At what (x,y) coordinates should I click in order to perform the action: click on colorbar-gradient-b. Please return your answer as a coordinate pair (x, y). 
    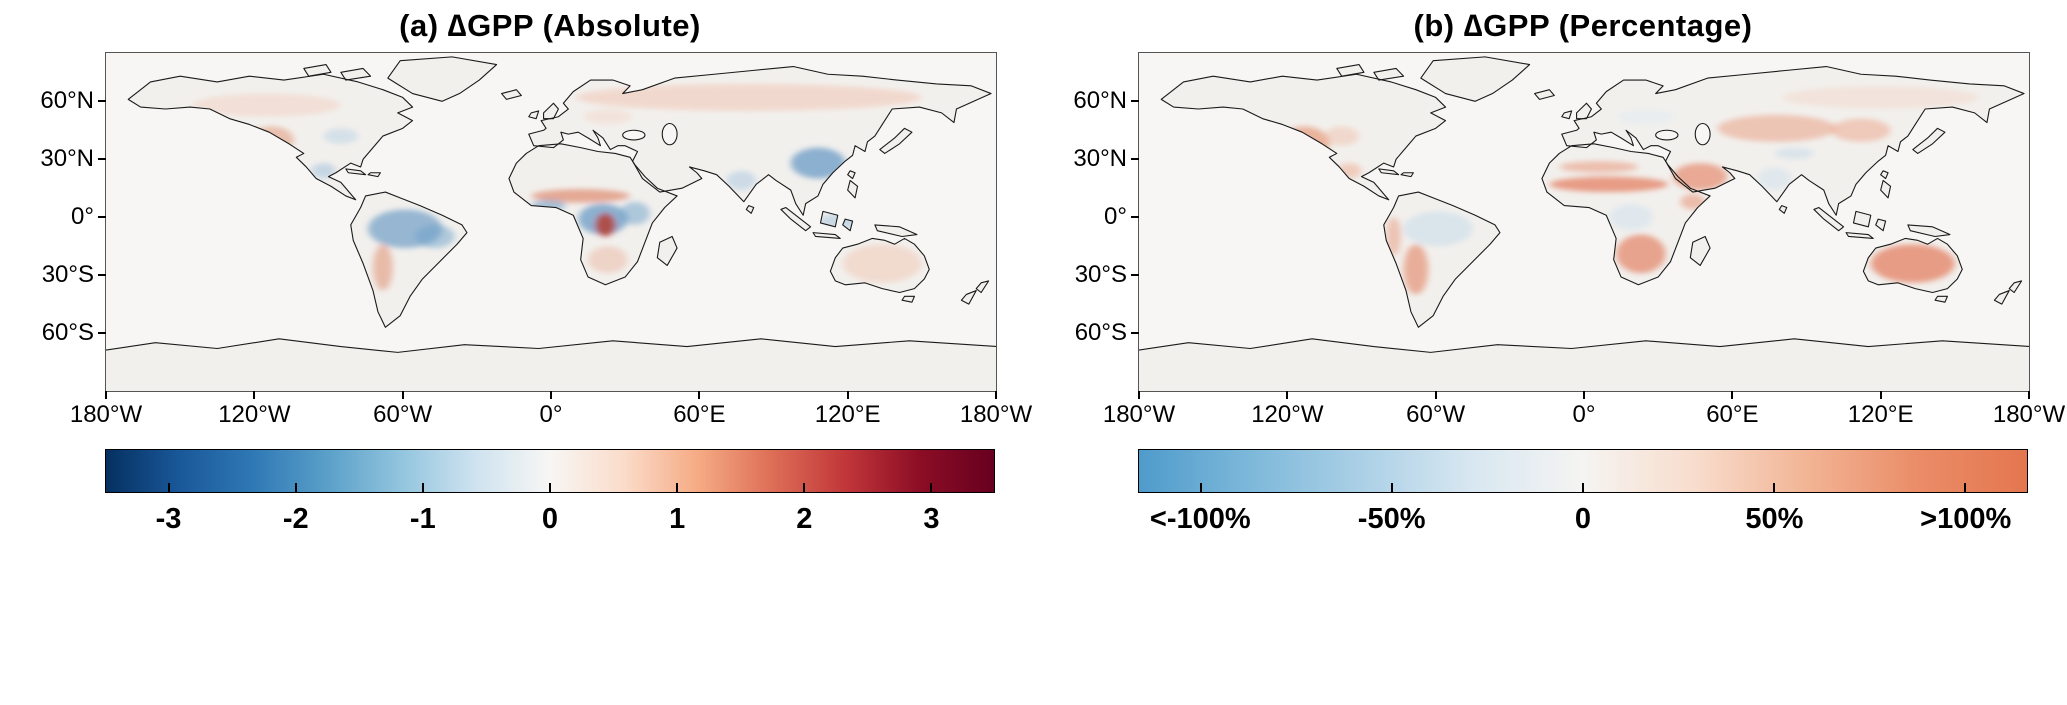
    Looking at the image, I should click on (1583, 471).